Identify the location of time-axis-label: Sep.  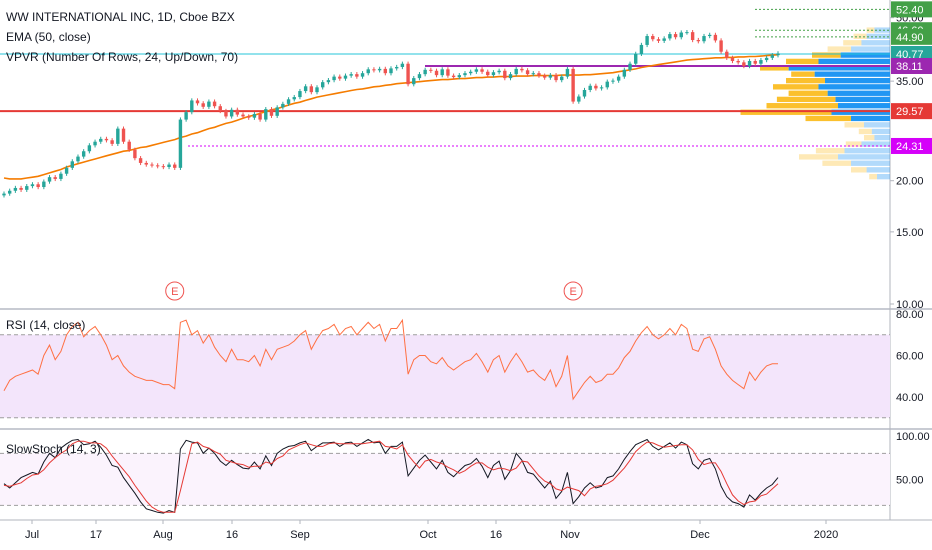
(300, 535).